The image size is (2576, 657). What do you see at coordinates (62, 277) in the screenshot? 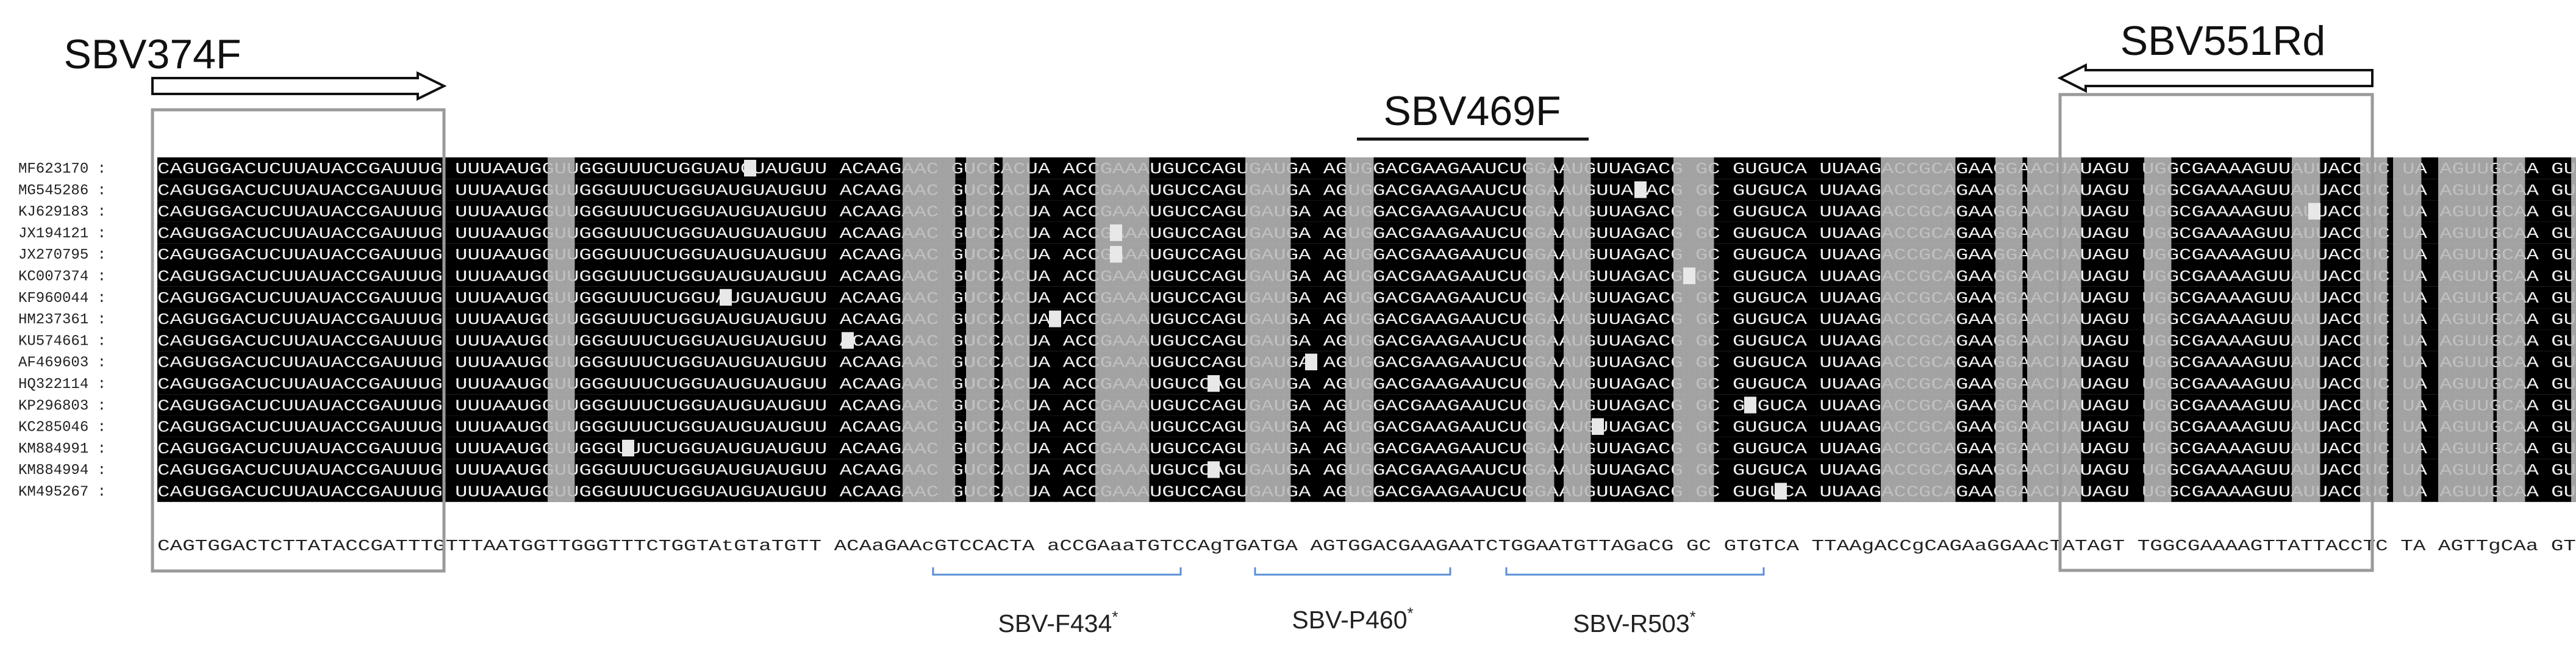
I see `accession-label: KC007374 :` at bounding box center [62, 277].